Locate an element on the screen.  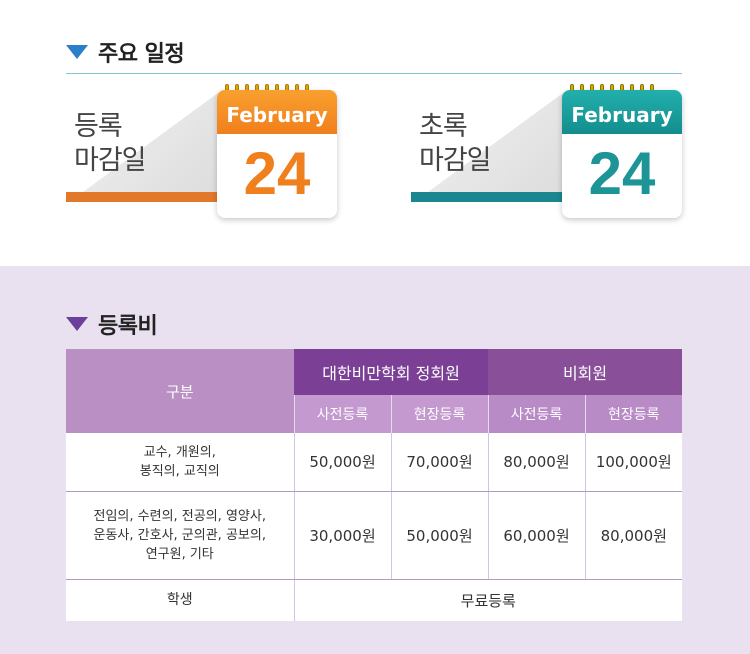
fees-title: 등록비 is located at coordinates (128, 326).